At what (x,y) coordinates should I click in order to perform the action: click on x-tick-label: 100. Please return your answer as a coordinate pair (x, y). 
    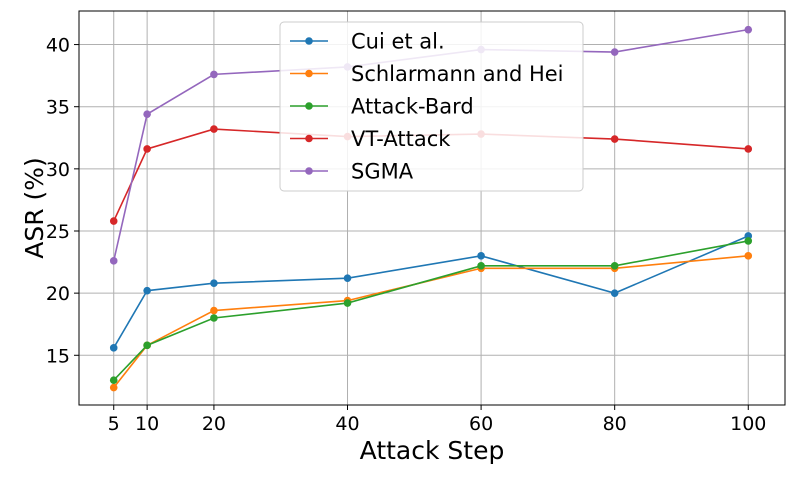
    Looking at the image, I should click on (748, 424).